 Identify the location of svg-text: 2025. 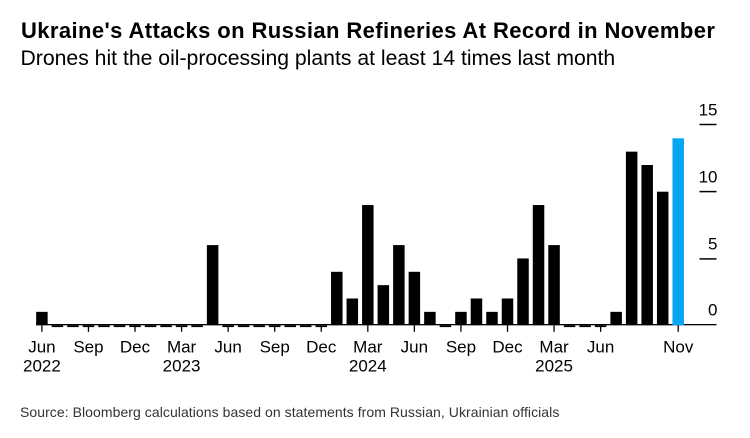
(554, 366).